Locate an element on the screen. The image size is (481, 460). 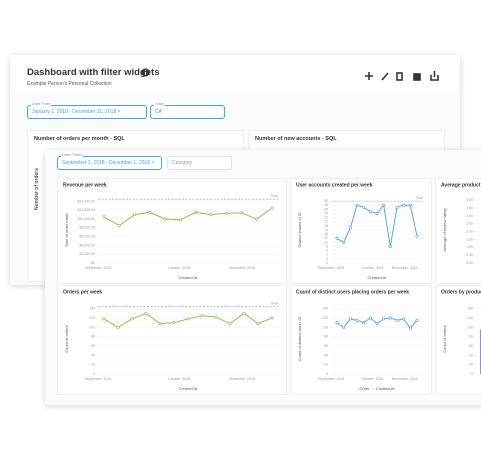
y-axis-label: Count of orders is located at coordinates (444, 339).